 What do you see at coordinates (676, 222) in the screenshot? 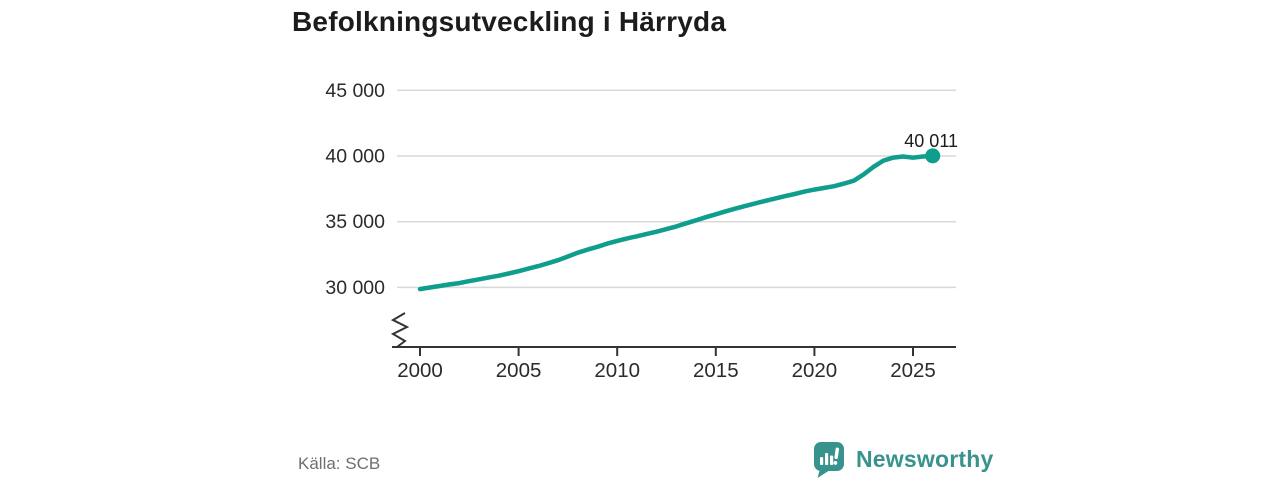
I see `population-series-line` at bounding box center [676, 222].